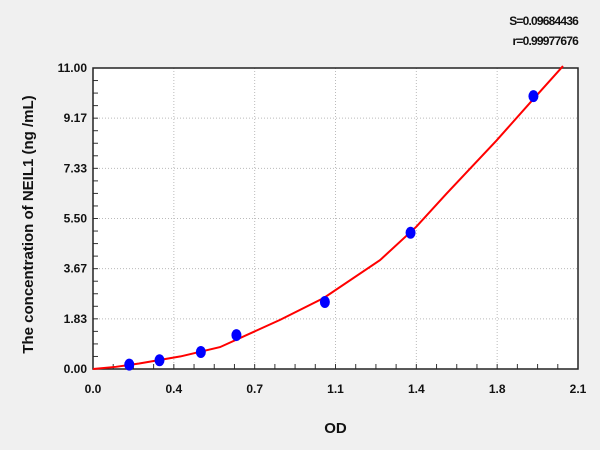 The width and height of the screenshot is (600, 450). Describe the element at coordinates (73, 68) in the screenshot. I see `y-tick-label: 11.00` at that location.